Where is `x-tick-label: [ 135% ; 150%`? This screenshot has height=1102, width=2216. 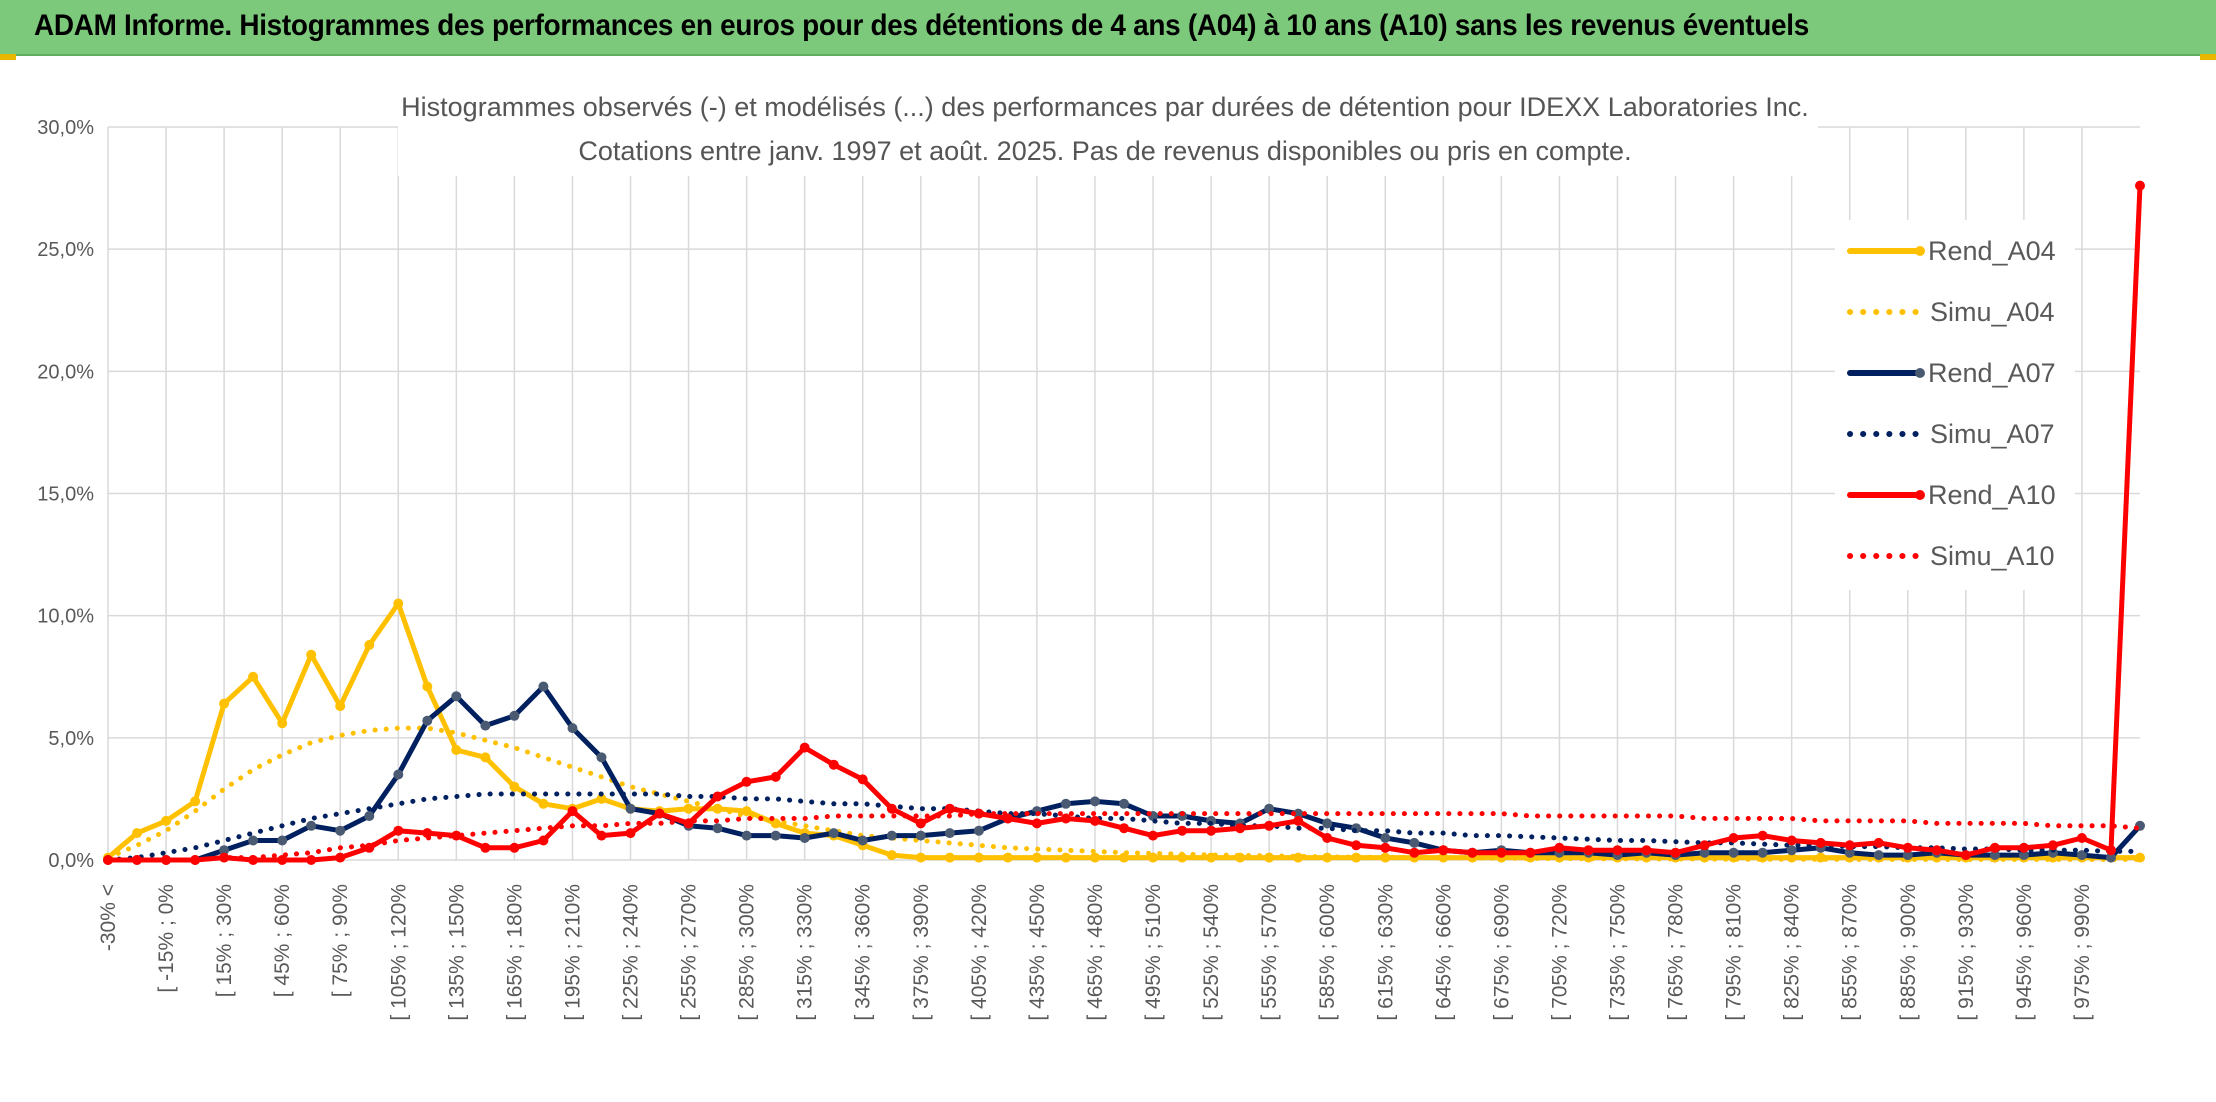 x-tick-label: [ 135% ; 150% is located at coordinates (456, 952).